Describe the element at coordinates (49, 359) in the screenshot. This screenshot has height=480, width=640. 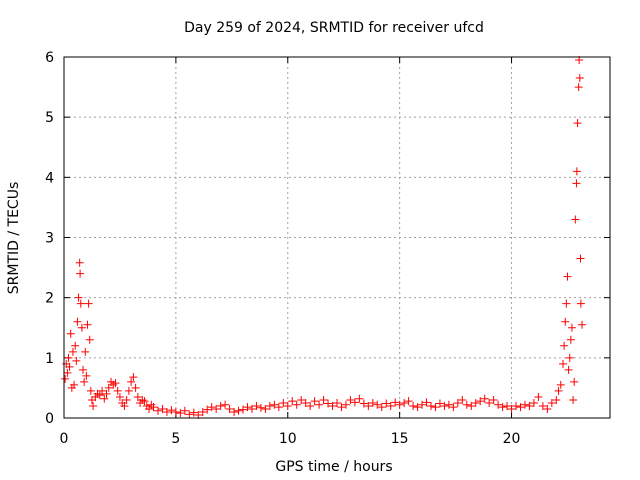
I see `y-tick-label: 1` at that location.